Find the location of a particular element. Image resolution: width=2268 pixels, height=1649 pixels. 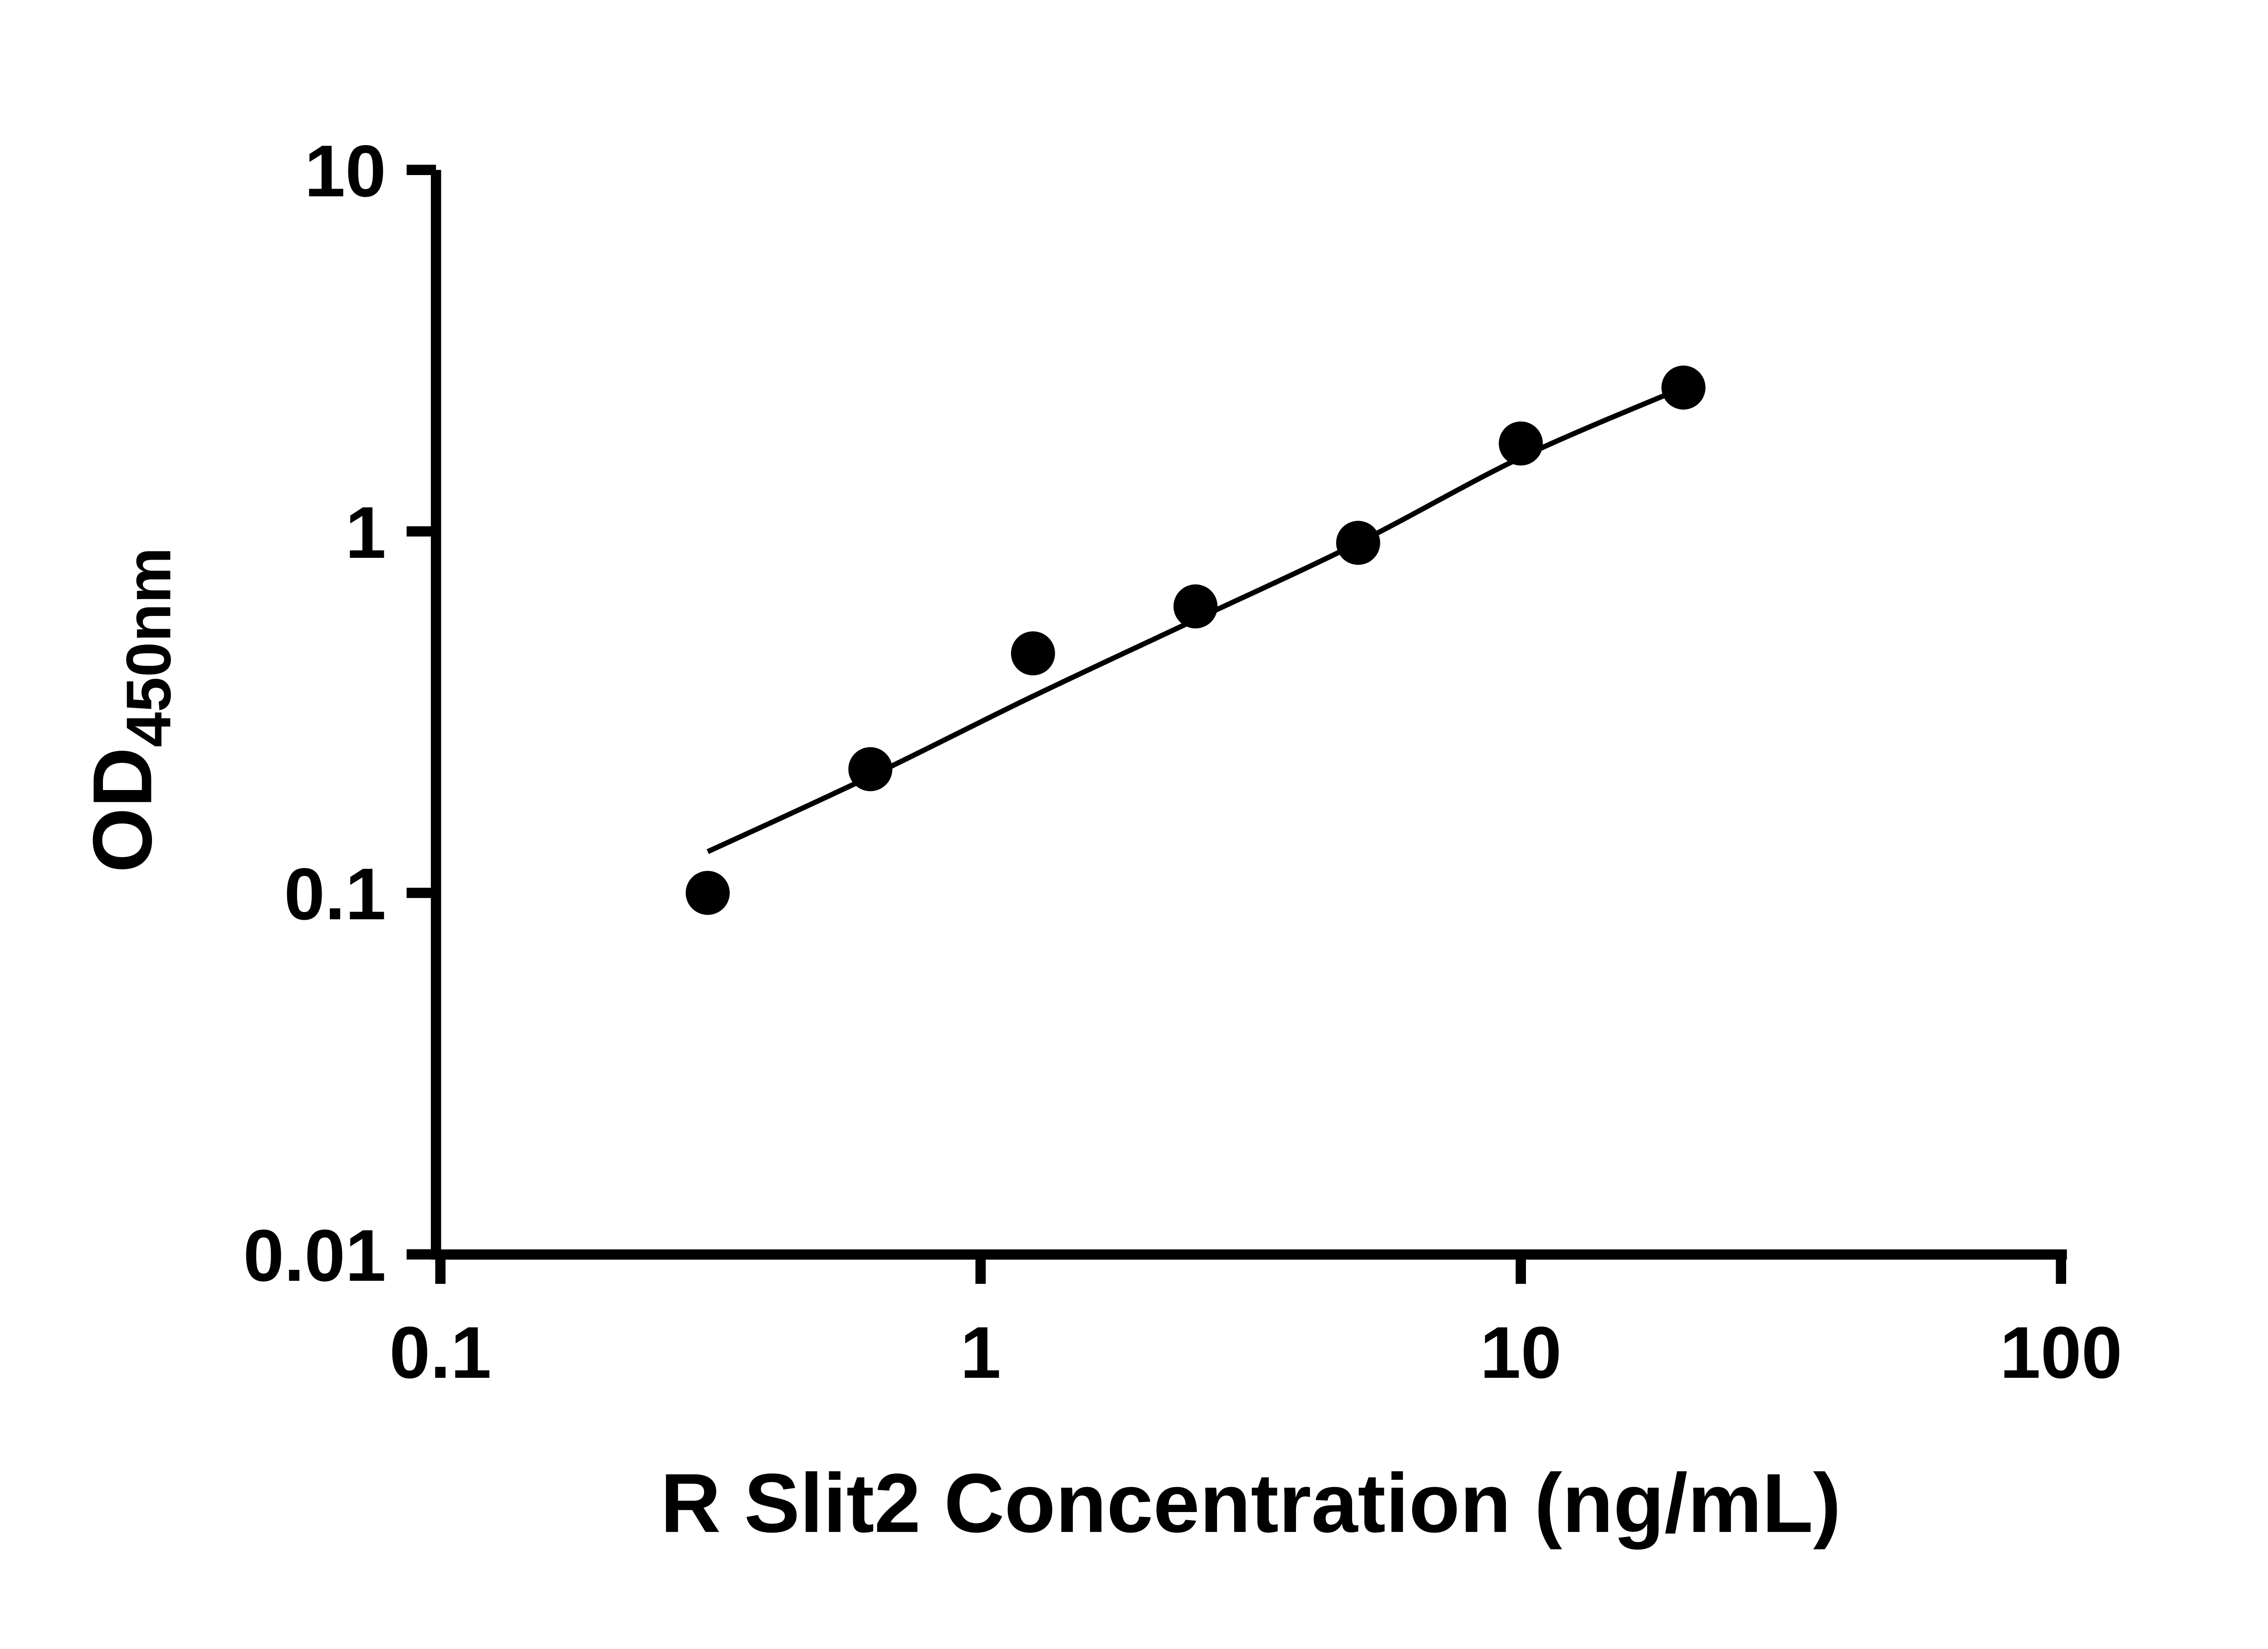

x-axis-tick-label: 10 is located at coordinates (1521, 1353).